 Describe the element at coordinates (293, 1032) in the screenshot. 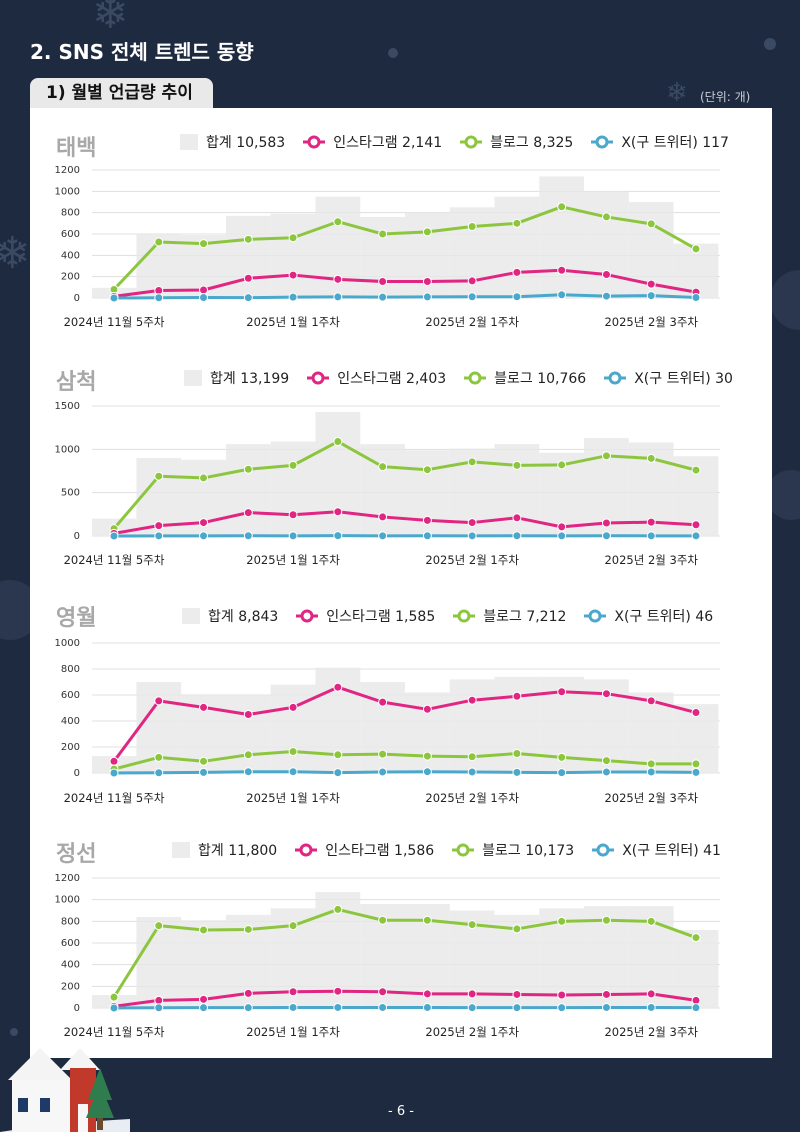

I see `x-tick-label: 2025년 1월 1주차` at that location.